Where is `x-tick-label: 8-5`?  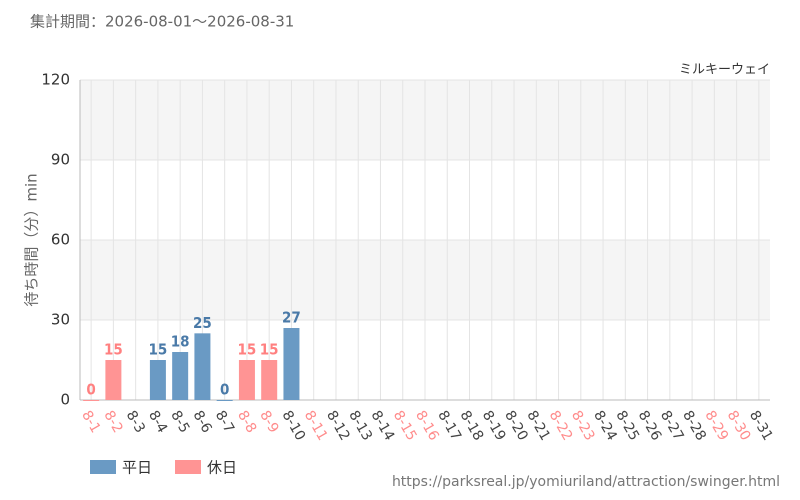 x-tick-label: 8-5 is located at coordinates (179, 422).